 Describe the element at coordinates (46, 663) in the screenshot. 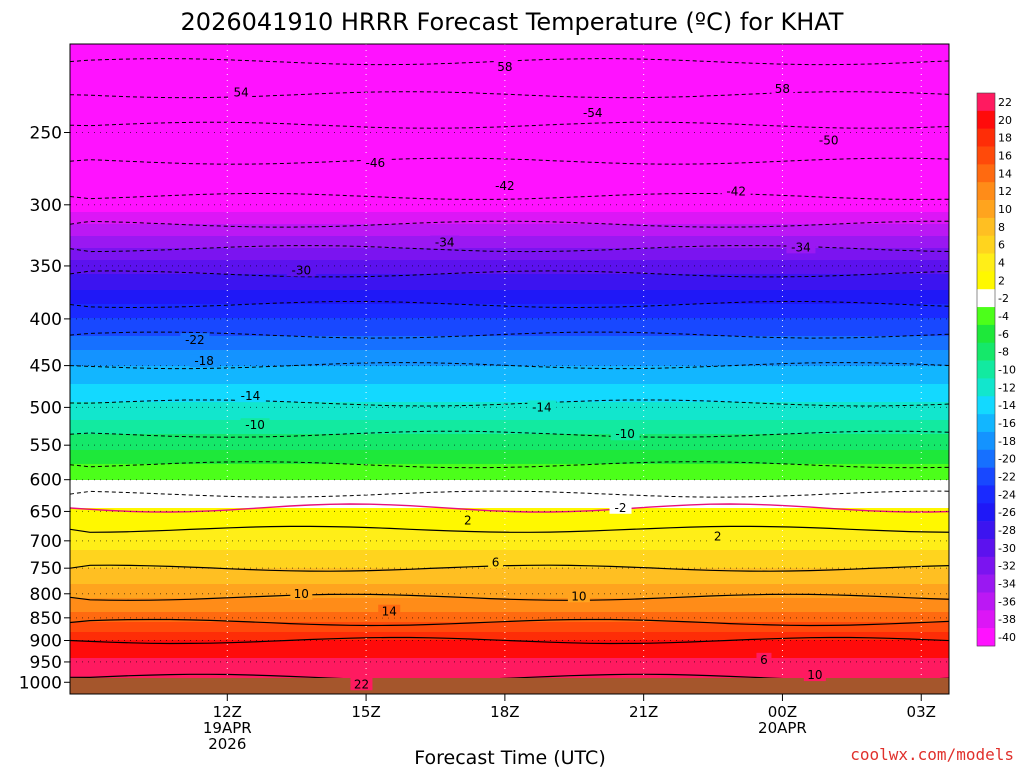

I see `y-tick-label: 950` at that location.